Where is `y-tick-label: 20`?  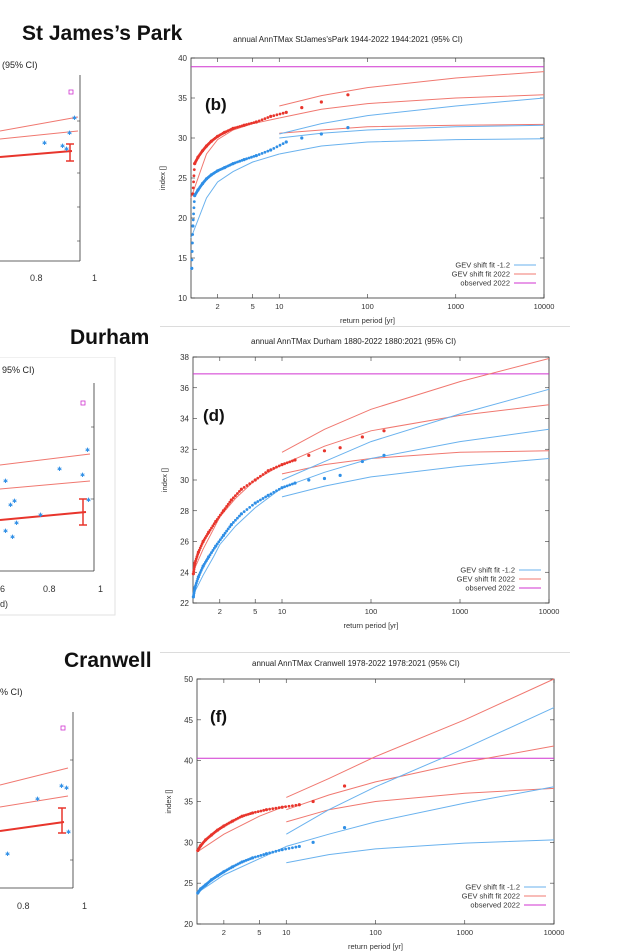
y-tick-label: 20 is located at coordinates (188, 924).